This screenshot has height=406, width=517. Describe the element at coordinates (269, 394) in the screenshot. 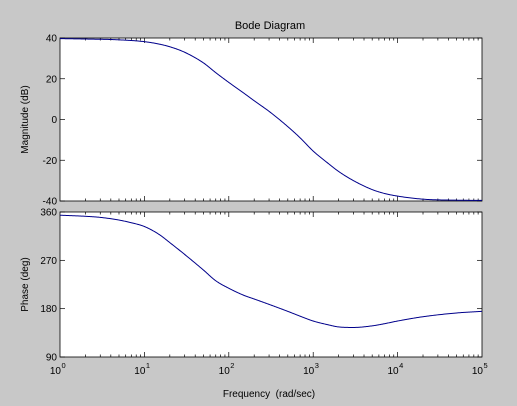

I see `x-axis-label: Frequency (rad/sec)` at that location.